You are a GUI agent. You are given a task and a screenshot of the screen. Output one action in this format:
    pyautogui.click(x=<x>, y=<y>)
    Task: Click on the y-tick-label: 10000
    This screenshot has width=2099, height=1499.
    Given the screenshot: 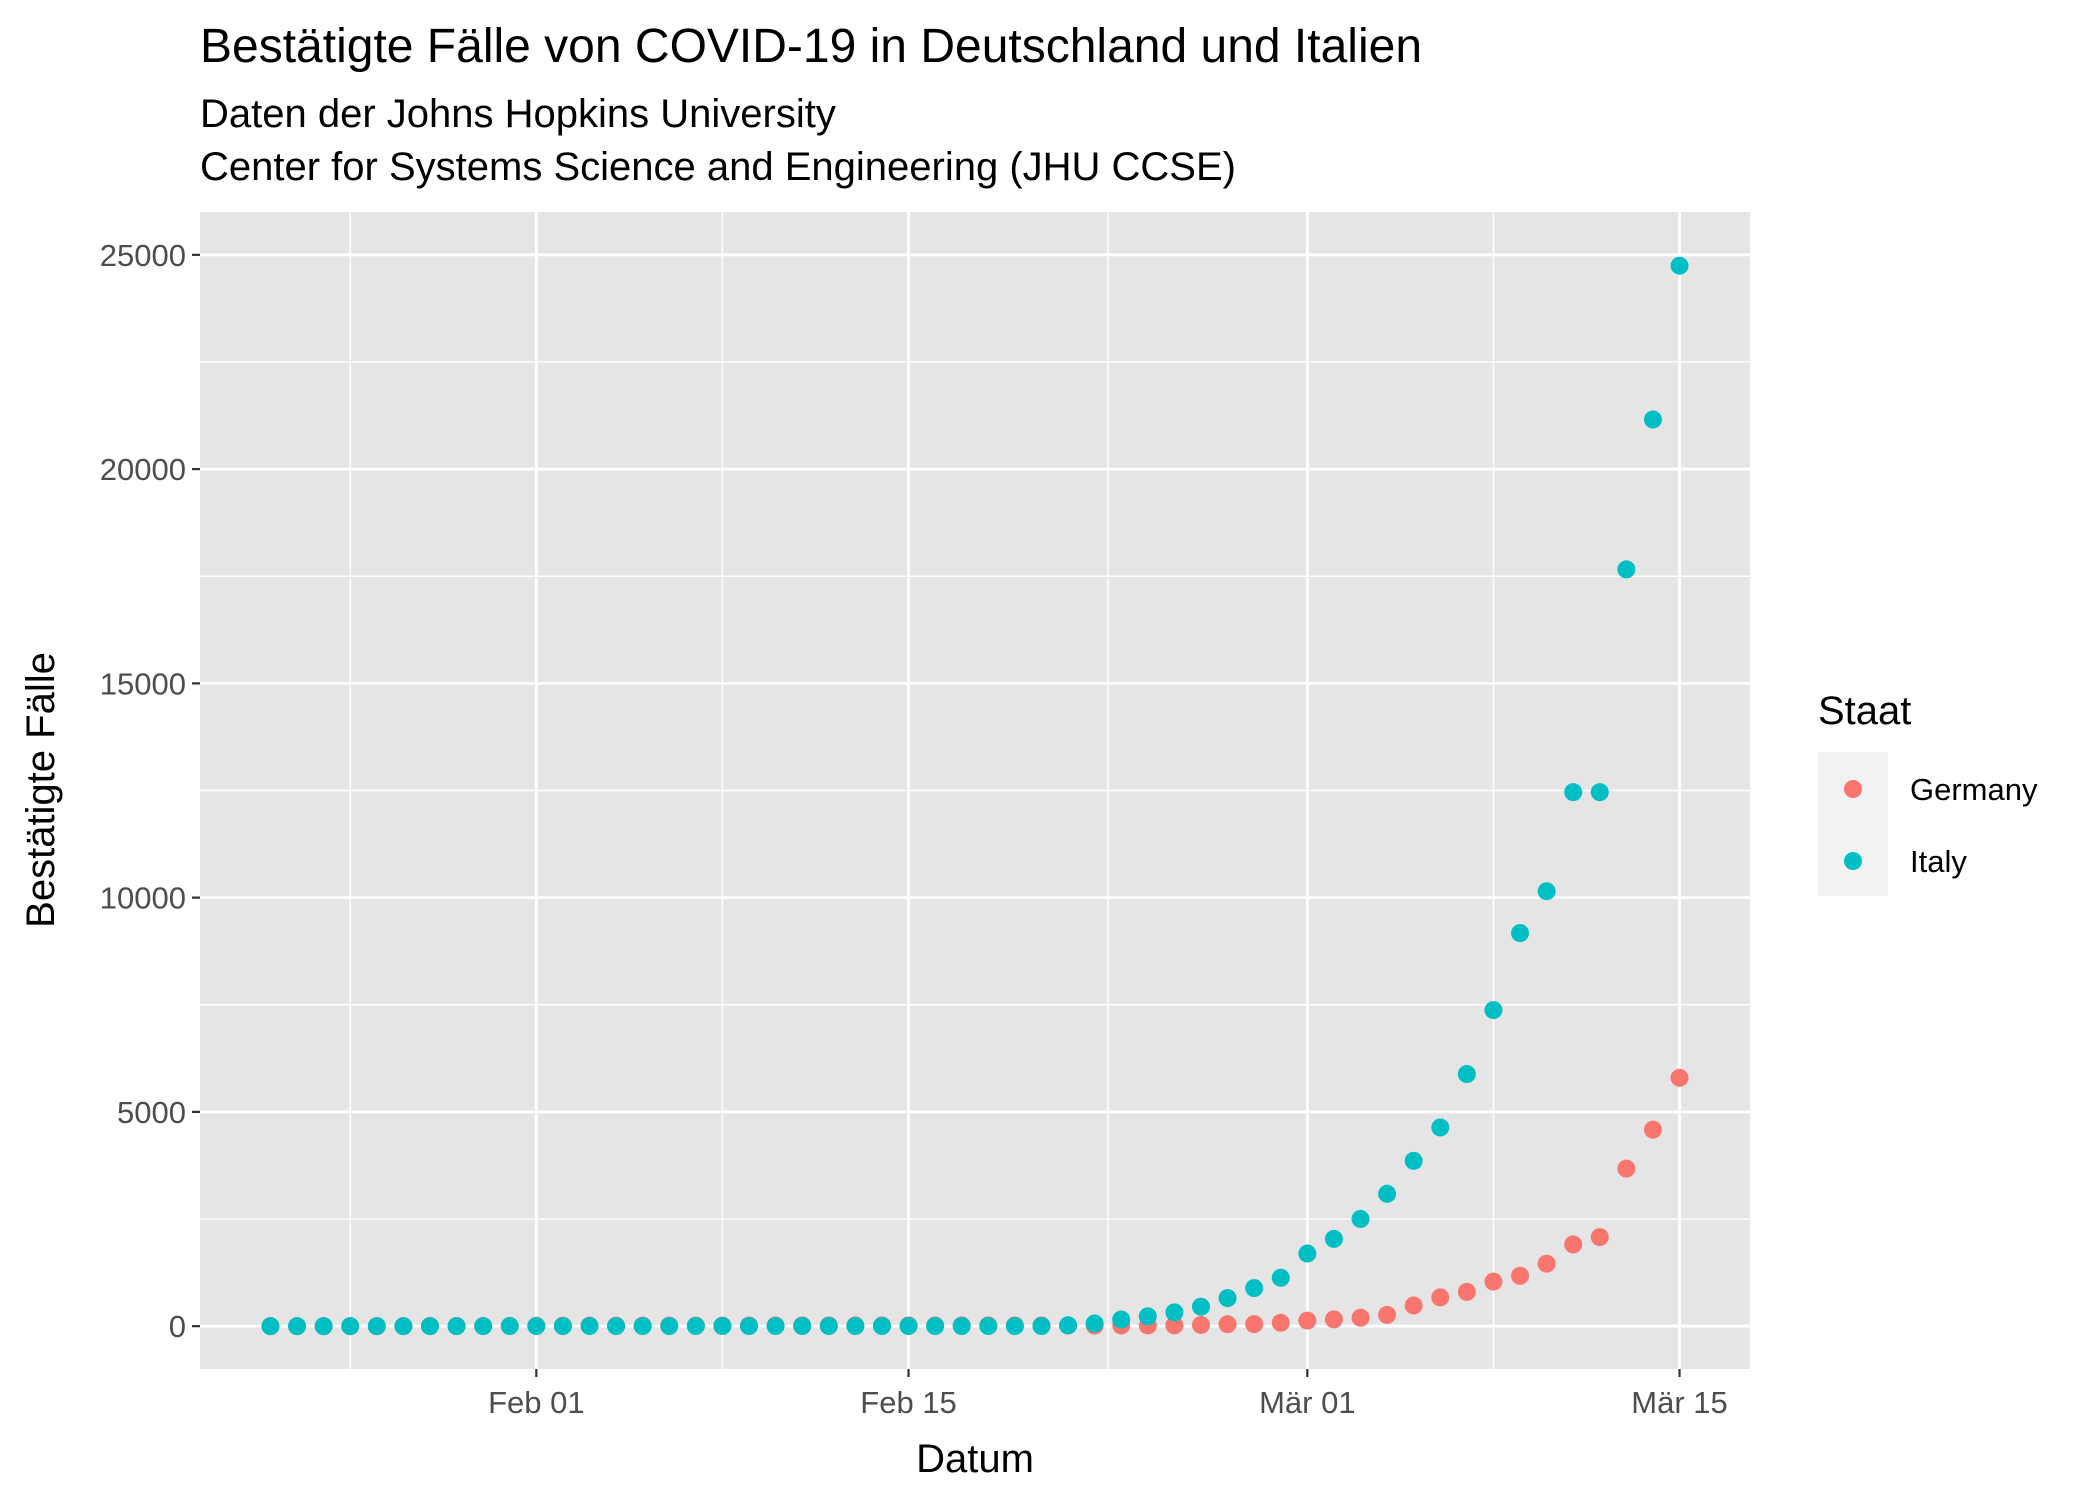 What is the action you would take?
    pyautogui.click(x=143, y=898)
    